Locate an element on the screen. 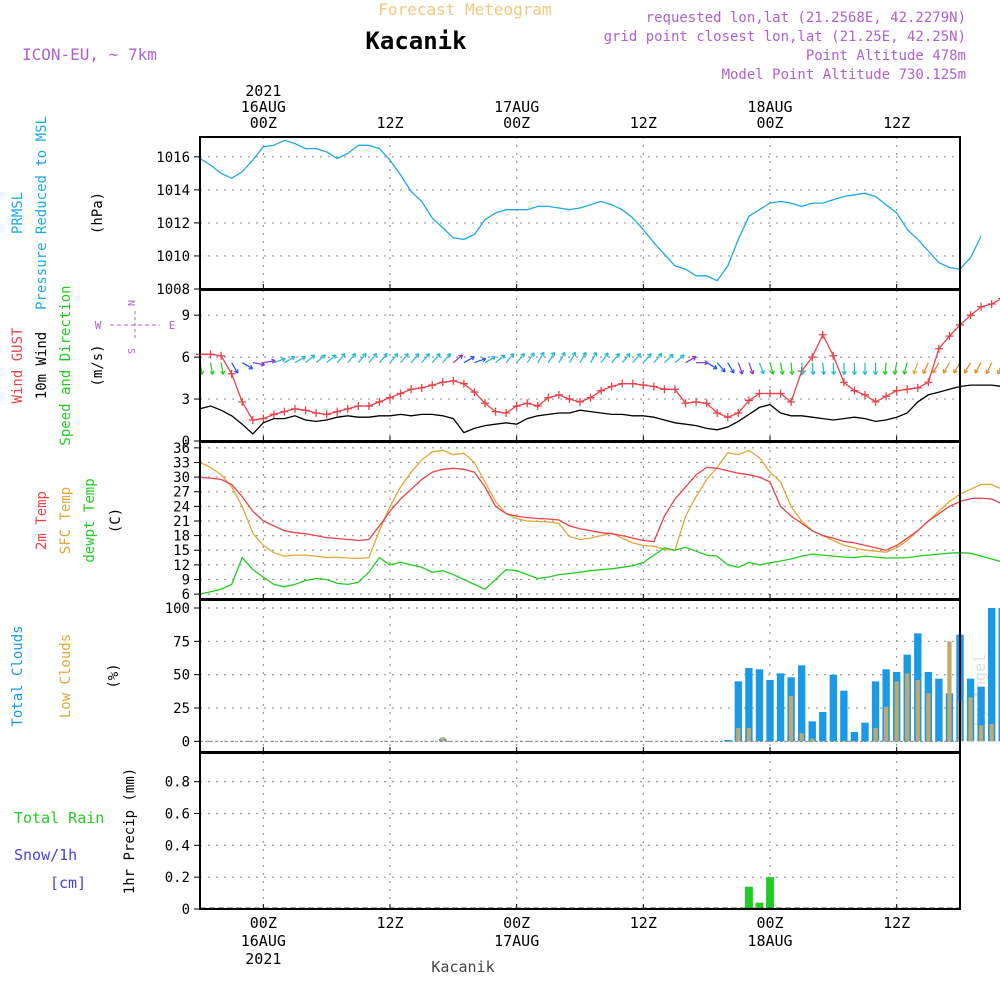  y-tick-label: 1008 is located at coordinates (173, 290).